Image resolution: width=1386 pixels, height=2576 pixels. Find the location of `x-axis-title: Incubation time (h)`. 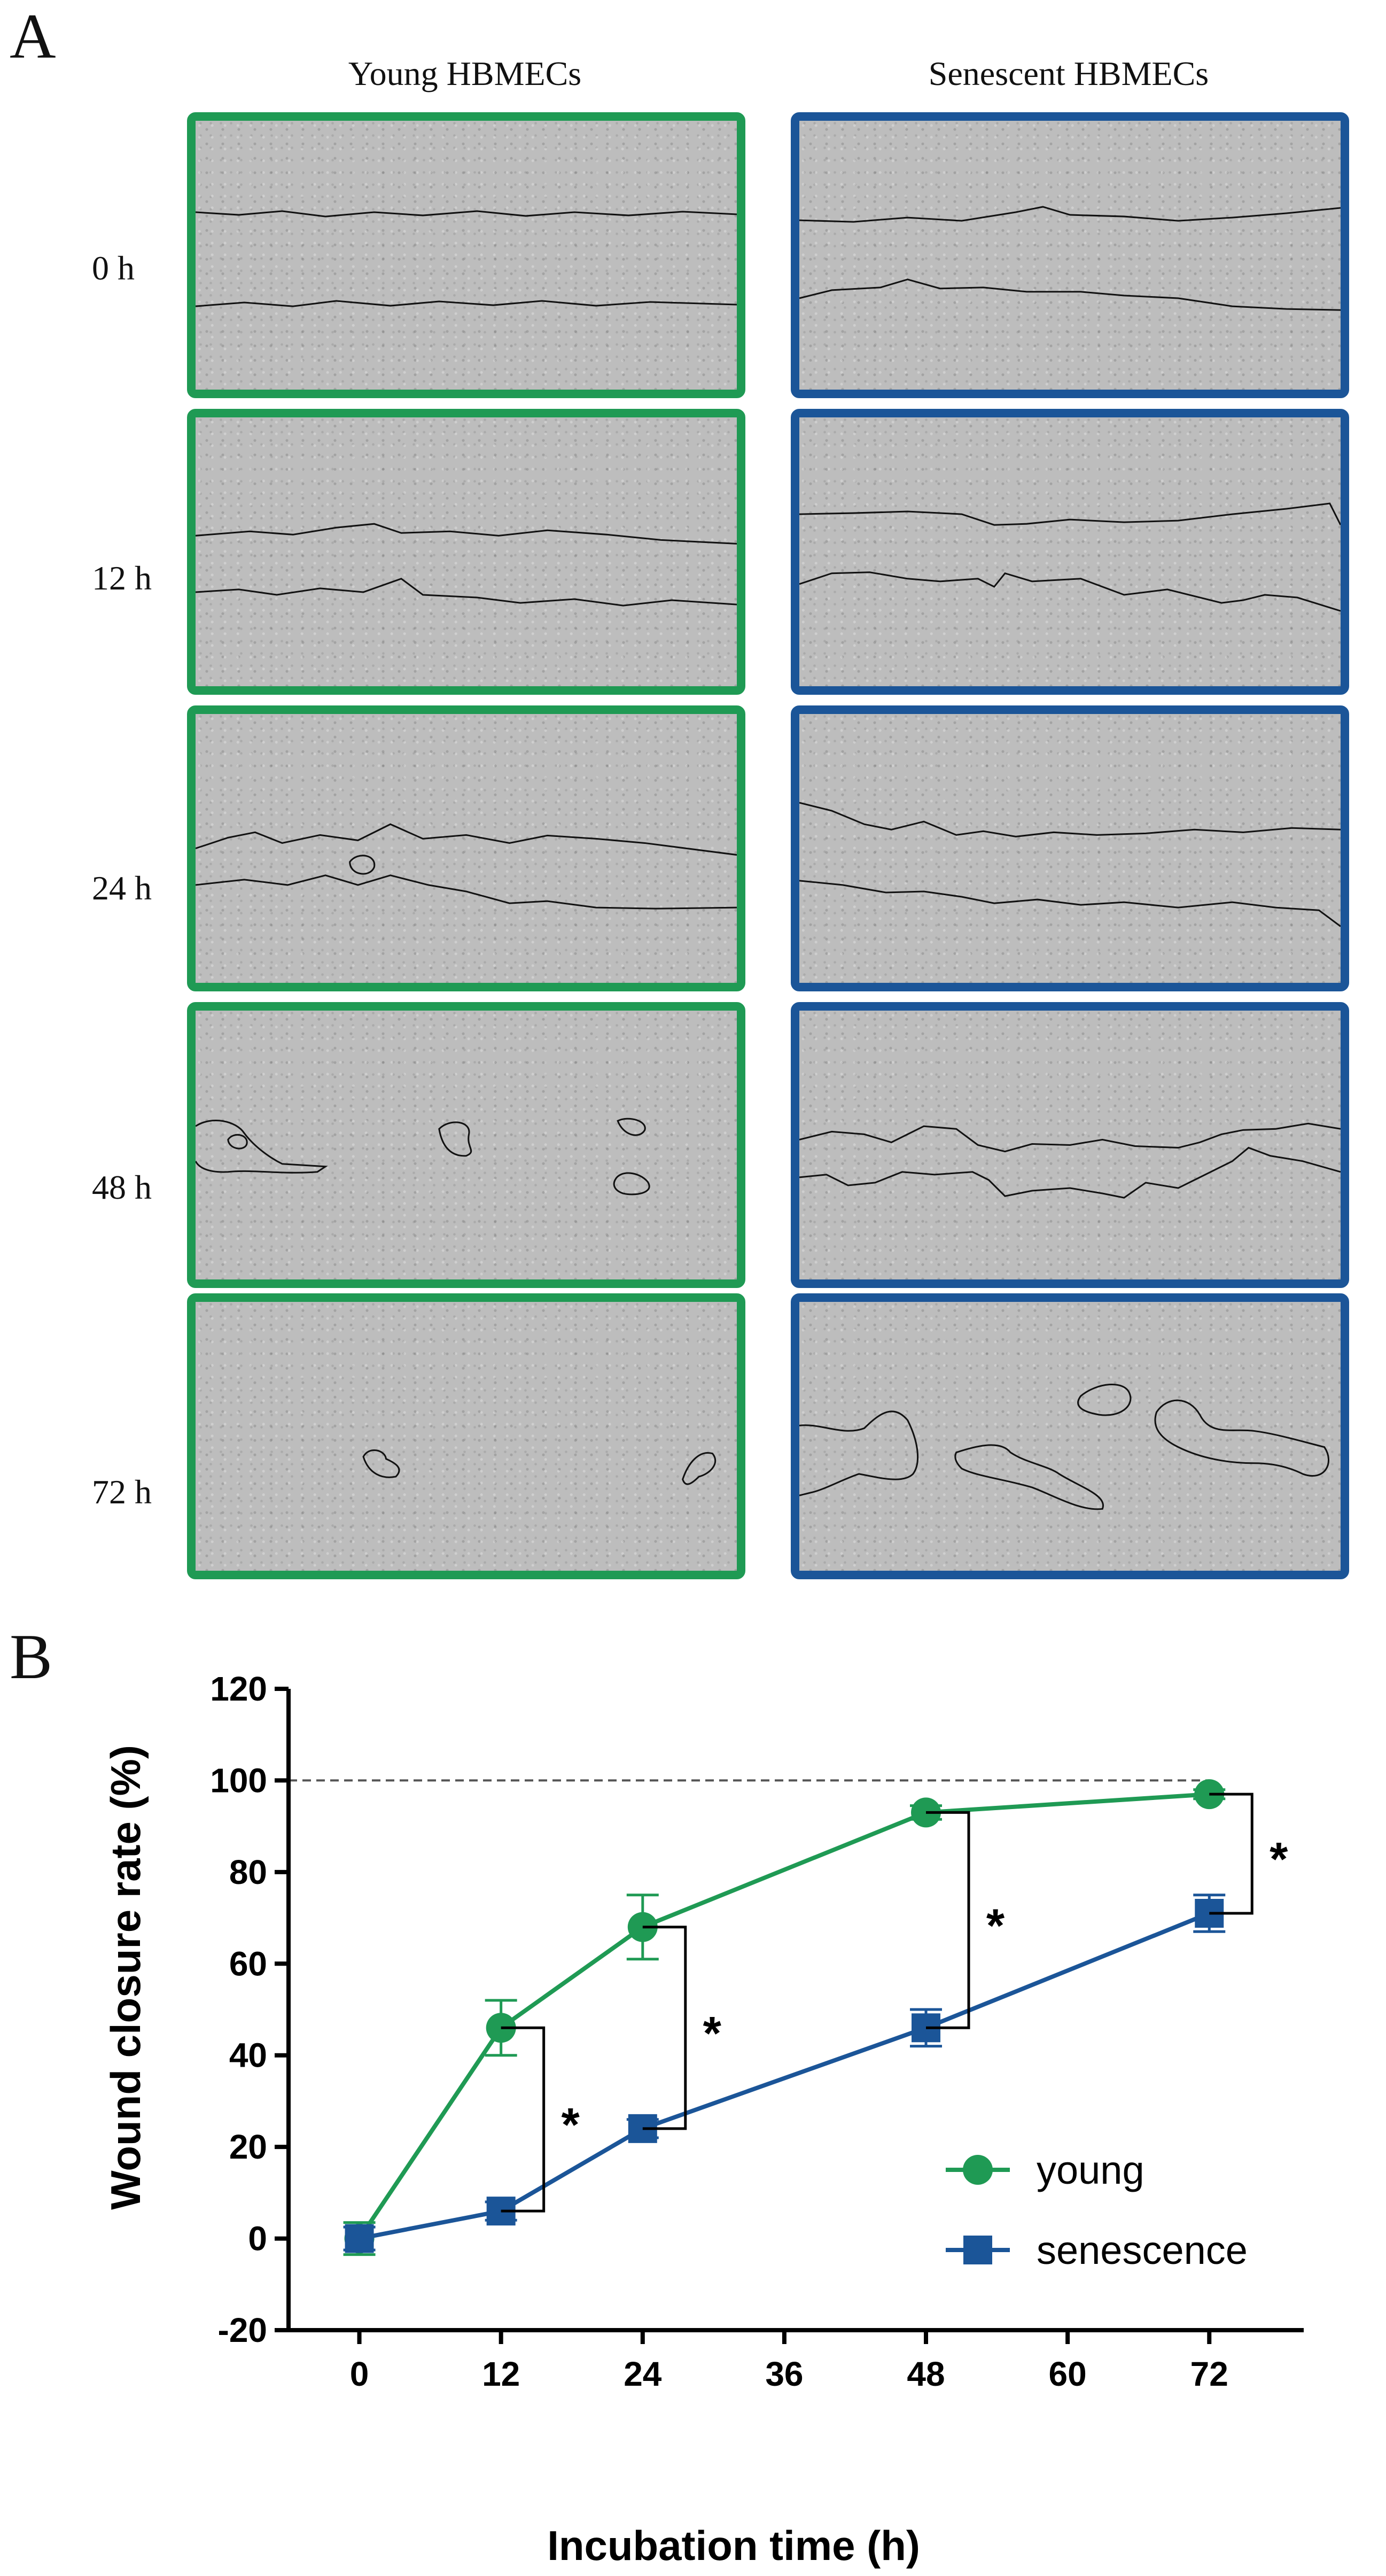

x-axis-title: Incubation time (h) is located at coordinates (734, 2545).